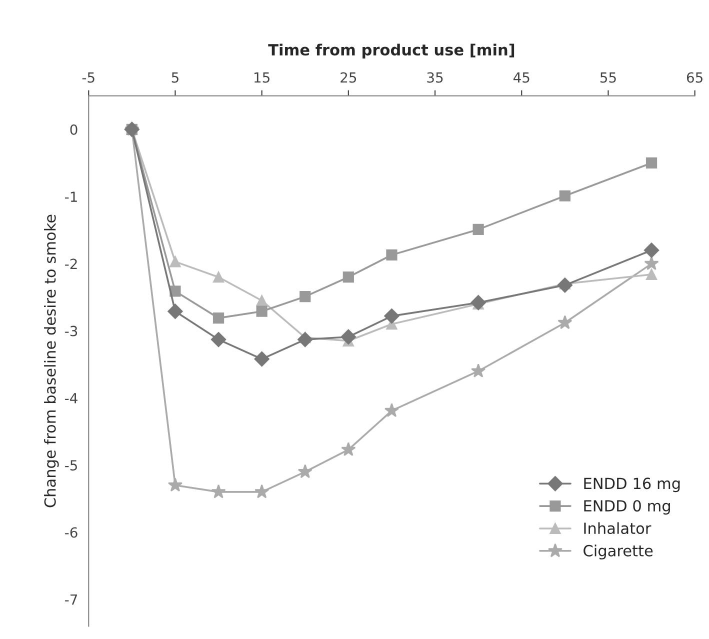 This screenshot has height=639, width=709. What do you see at coordinates (71, 465) in the screenshot?
I see `y-tick-label: -5` at bounding box center [71, 465].